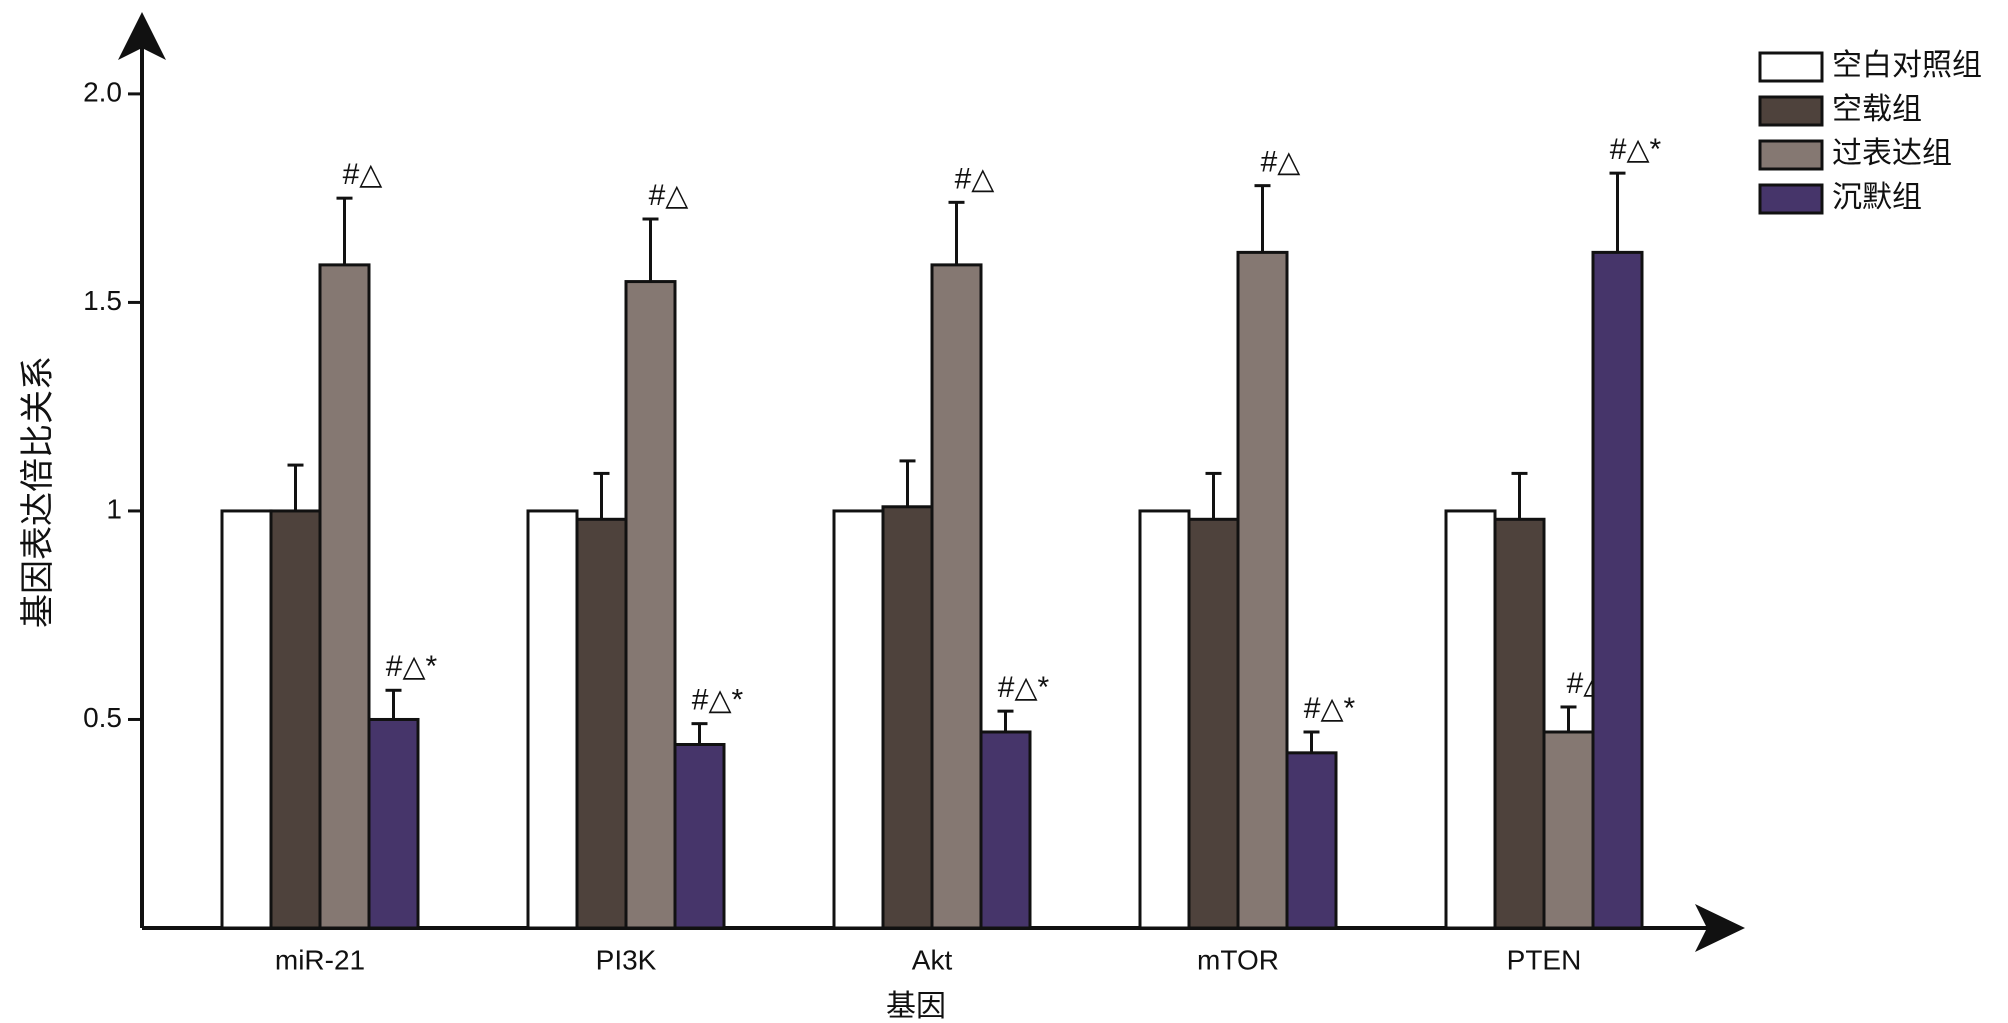 This screenshot has width=2008, height=1023. What do you see at coordinates (1877, 109) in the screenshot?
I see `legend-label: 空载组` at bounding box center [1877, 109].